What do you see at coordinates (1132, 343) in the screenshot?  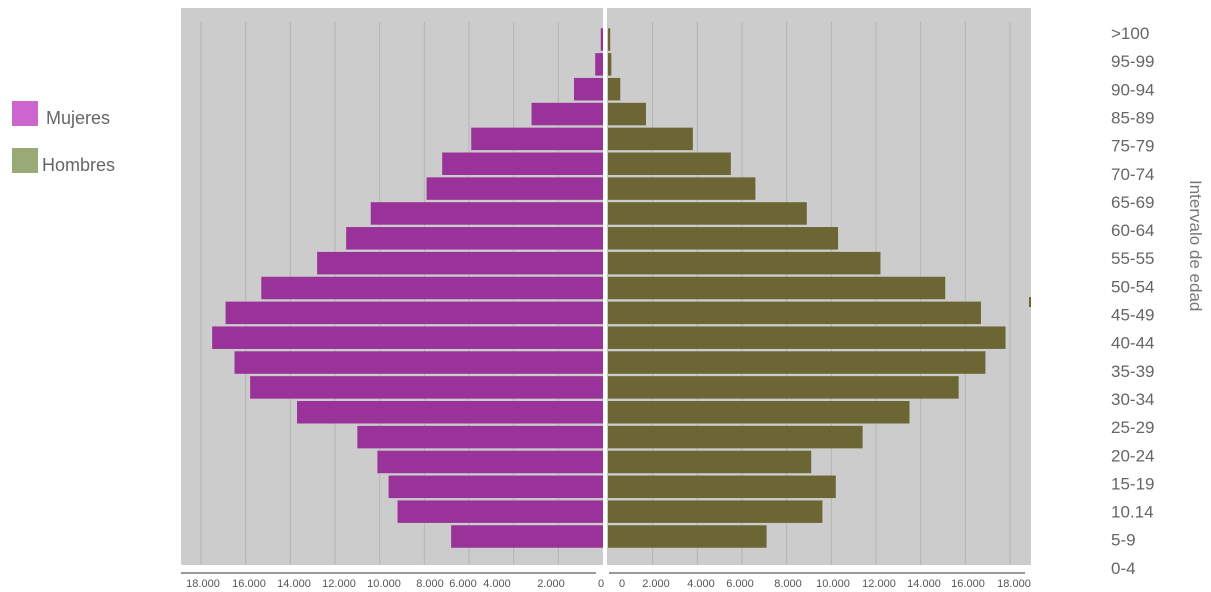 I see `age-label: 40-44` at bounding box center [1132, 343].